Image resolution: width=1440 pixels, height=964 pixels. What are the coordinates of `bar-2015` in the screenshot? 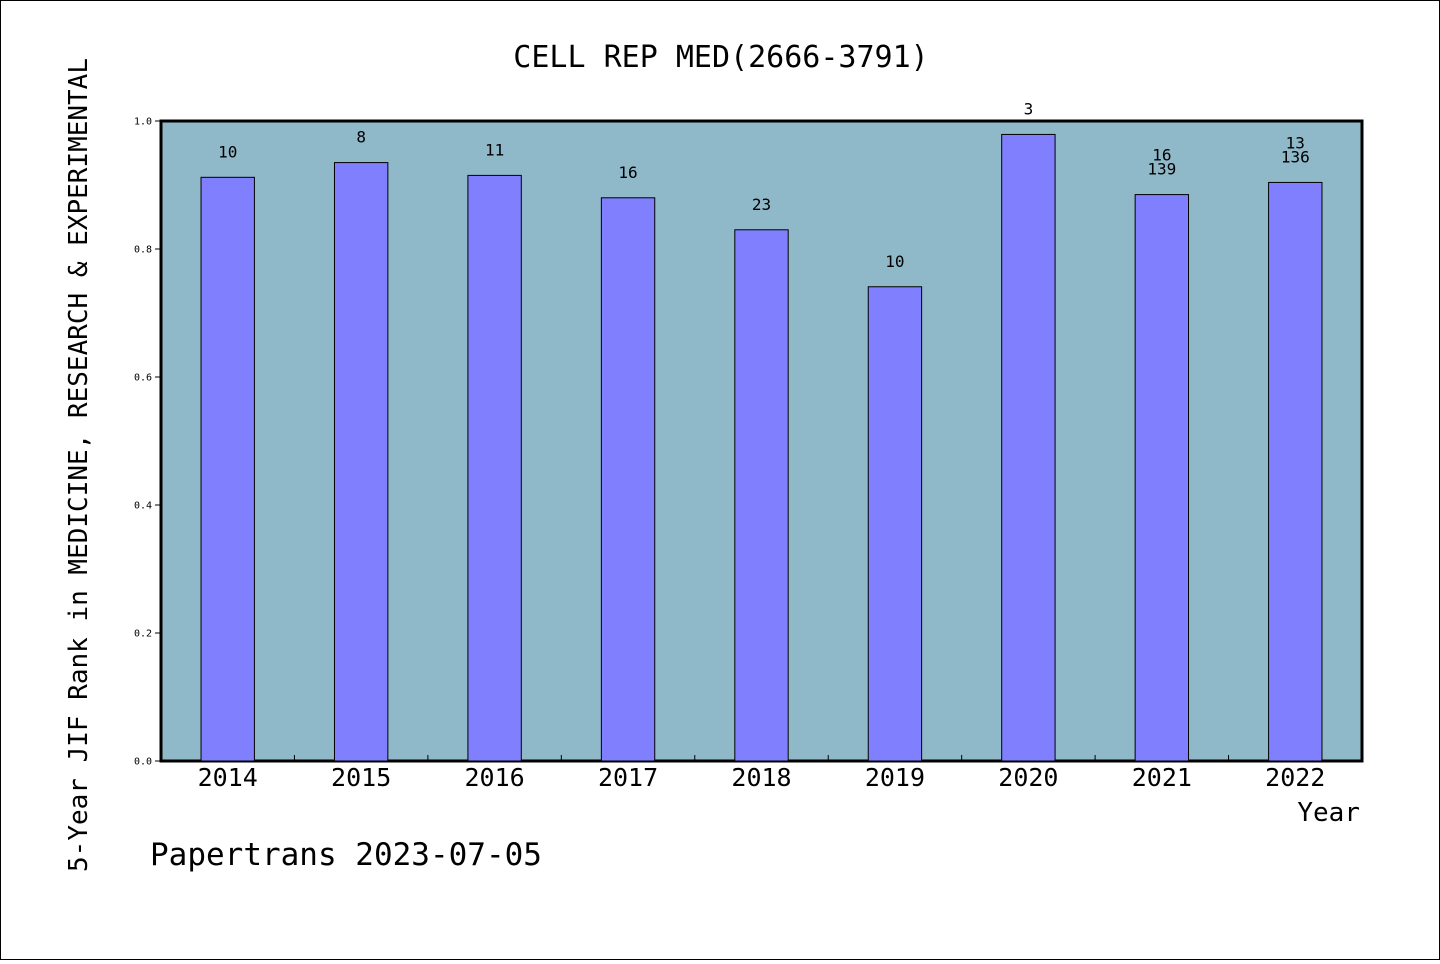 It's located at (361, 462).